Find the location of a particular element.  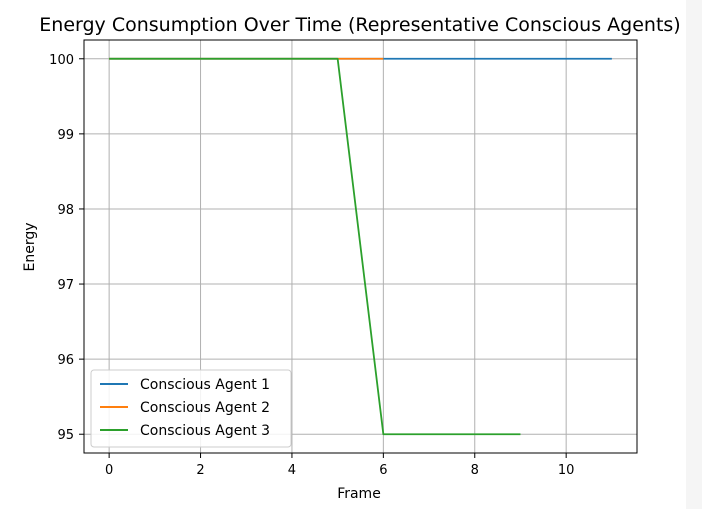

y-tick-label: 95 is located at coordinates (65, 435).